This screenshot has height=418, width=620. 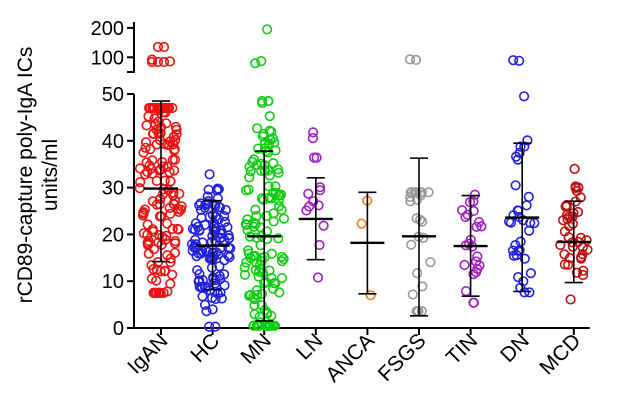 I want to click on x-tick-label: IgAN, so click(x=147, y=353).